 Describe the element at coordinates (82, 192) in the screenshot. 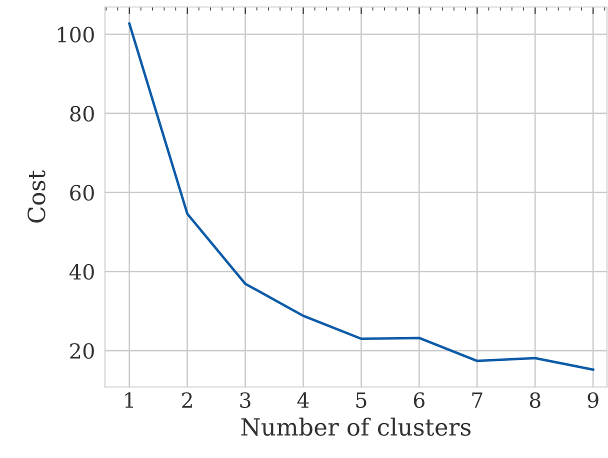

I see `y-tick-label: 60` at that location.